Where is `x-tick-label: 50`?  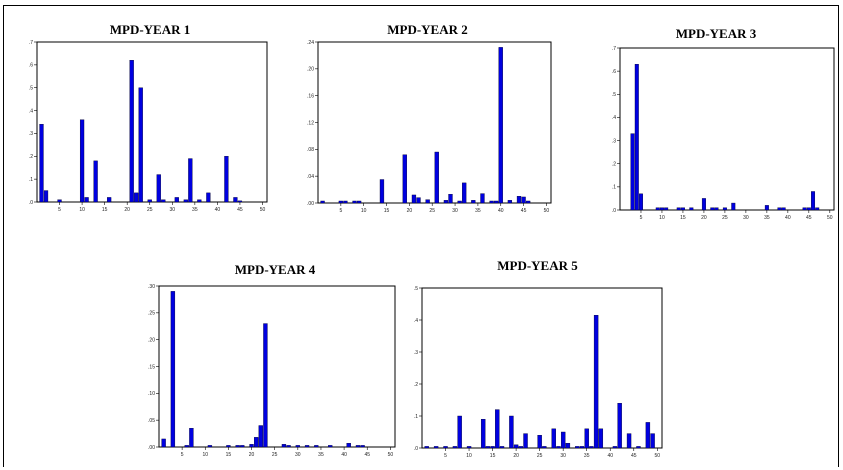 x-tick-label: 50 is located at coordinates (391, 455).